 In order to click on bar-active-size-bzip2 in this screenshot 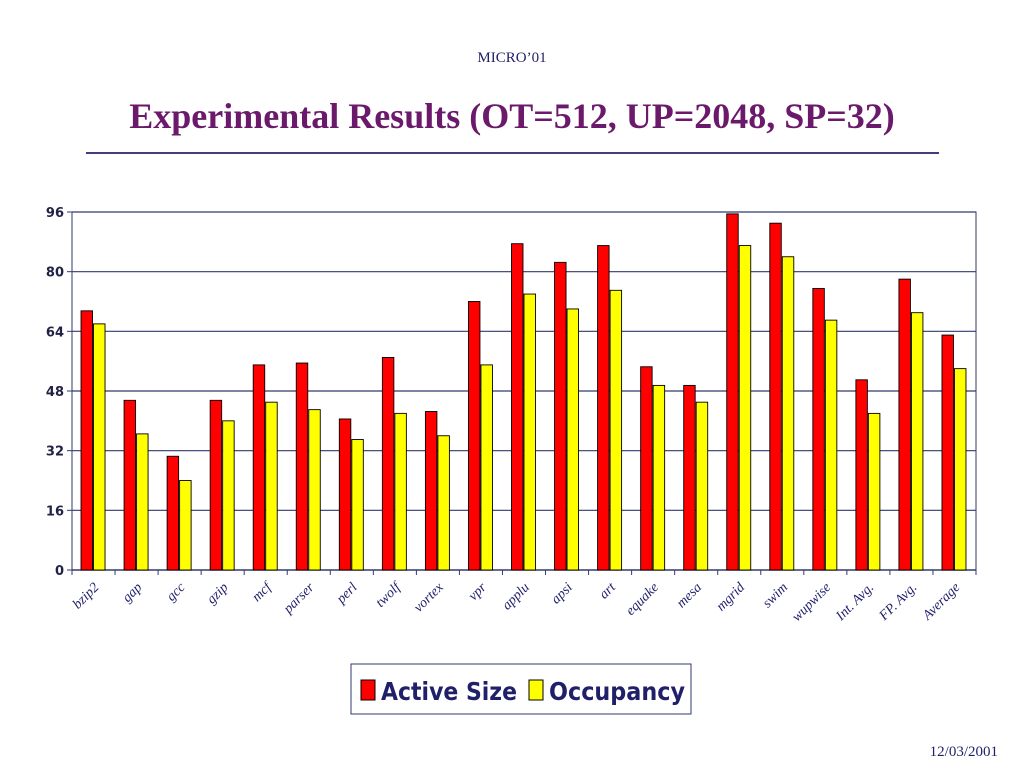, I will do `click(86, 440)`.